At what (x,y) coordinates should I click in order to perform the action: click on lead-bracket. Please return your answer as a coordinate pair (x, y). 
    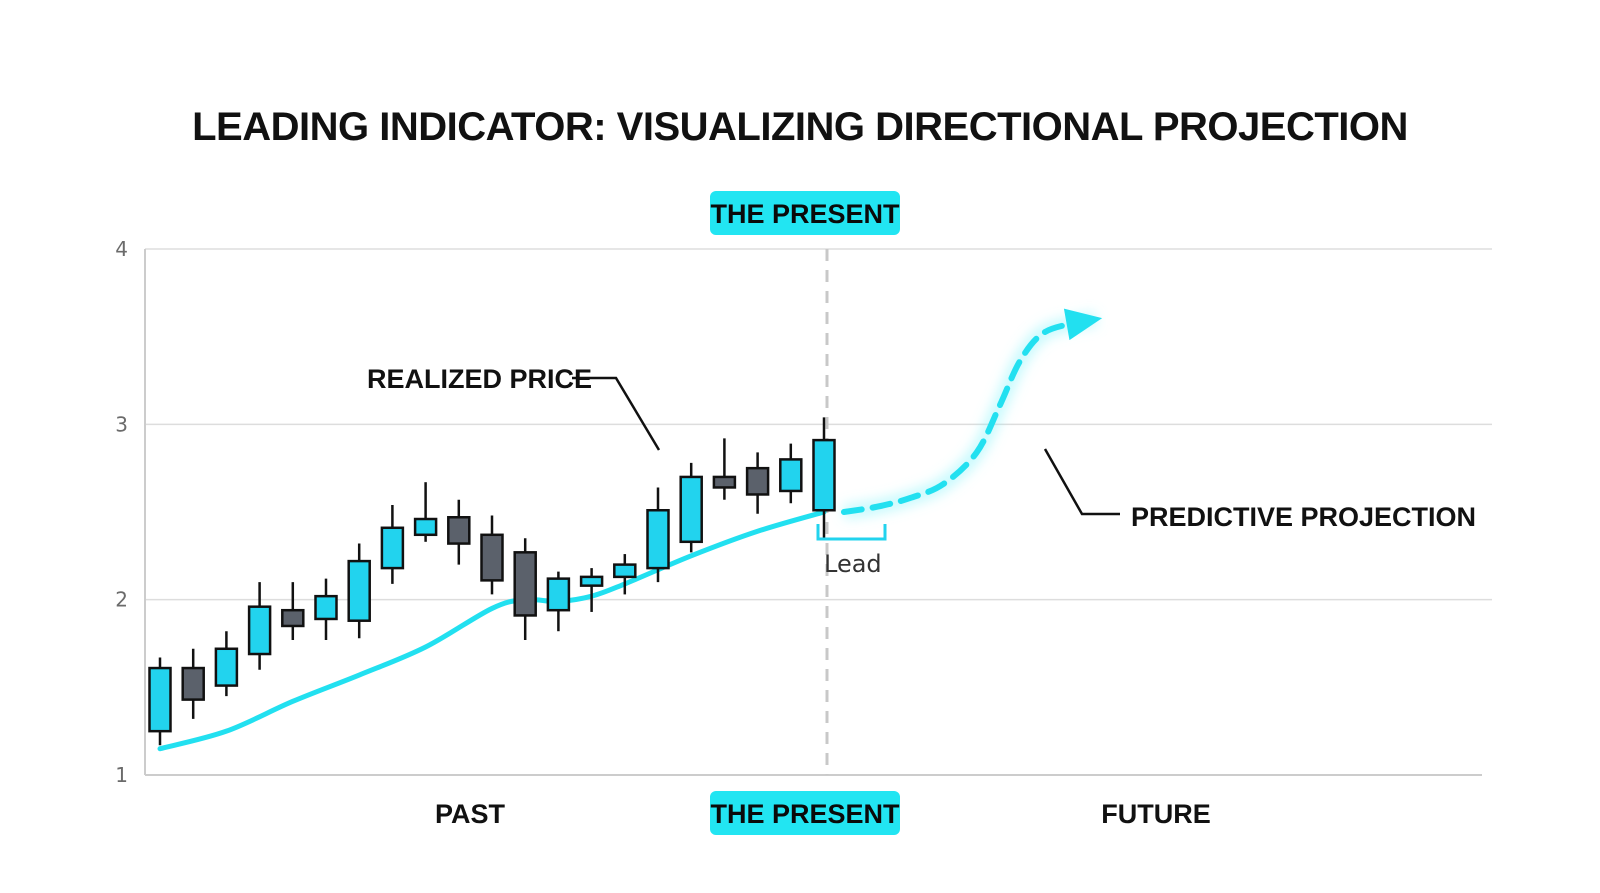
    Looking at the image, I should click on (851, 532).